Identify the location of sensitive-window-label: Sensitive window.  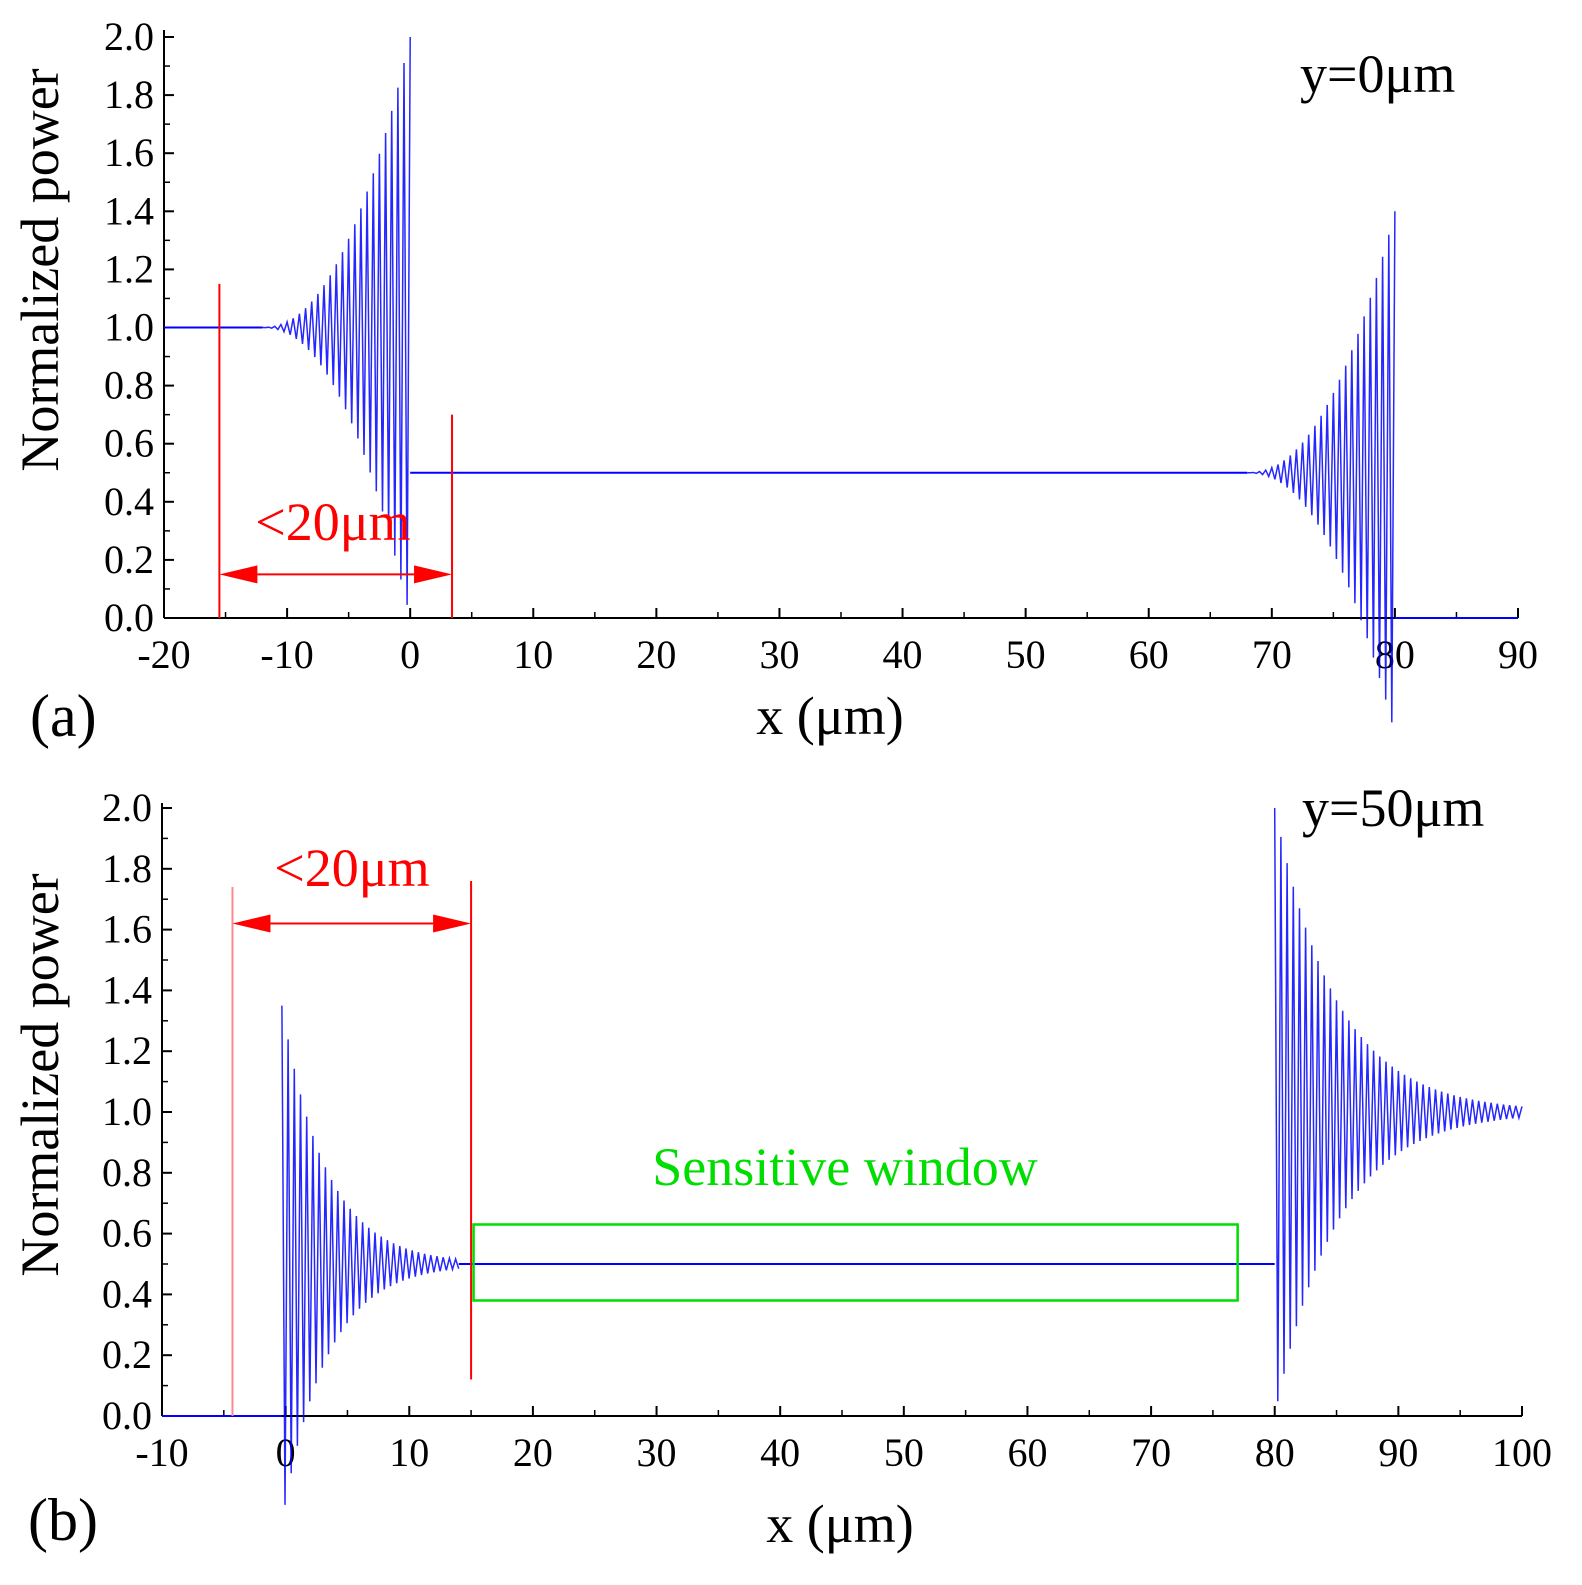
(845, 1167).